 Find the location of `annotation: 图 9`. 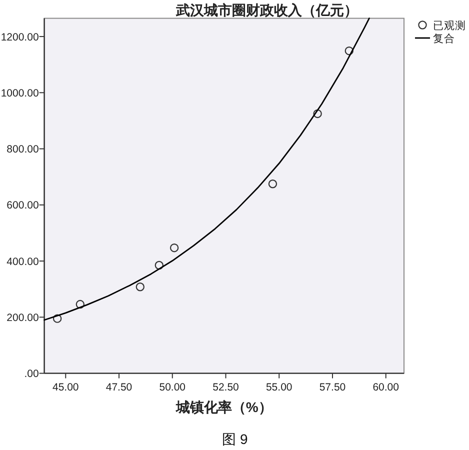

annotation: 图 9 is located at coordinates (235, 439).